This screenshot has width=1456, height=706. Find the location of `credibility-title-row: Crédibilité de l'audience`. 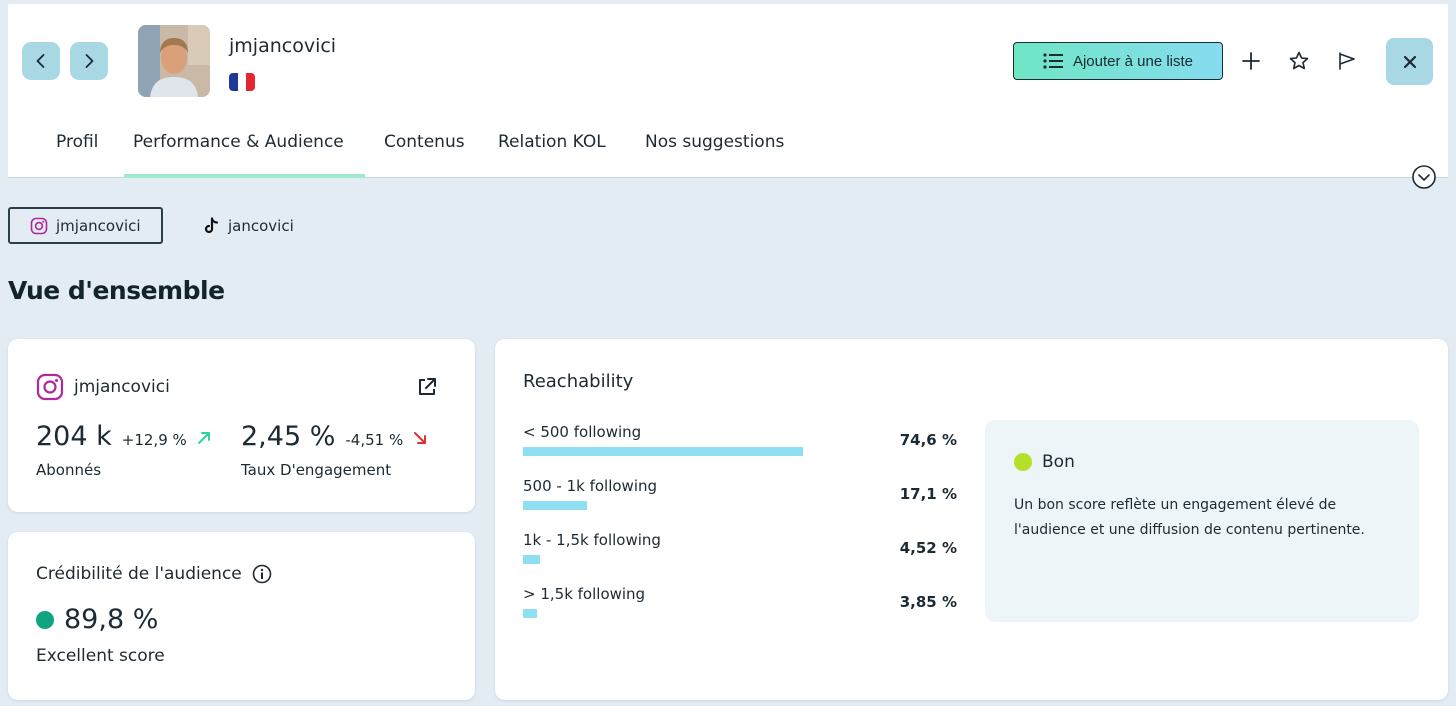

credibility-title-row: Crédibilité de l'audience is located at coordinates (154, 574).